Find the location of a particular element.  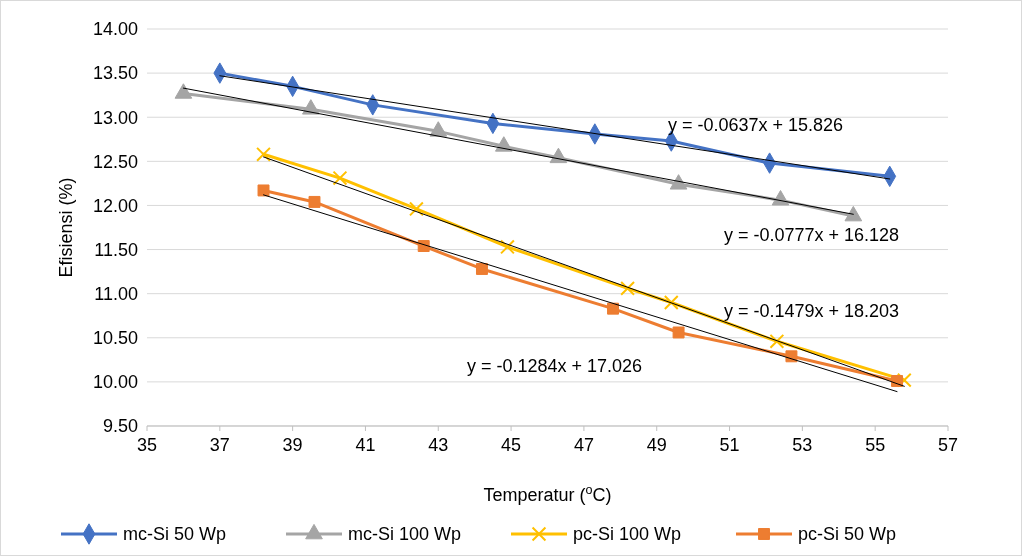

x-tick-label: 45 is located at coordinates (511, 445).